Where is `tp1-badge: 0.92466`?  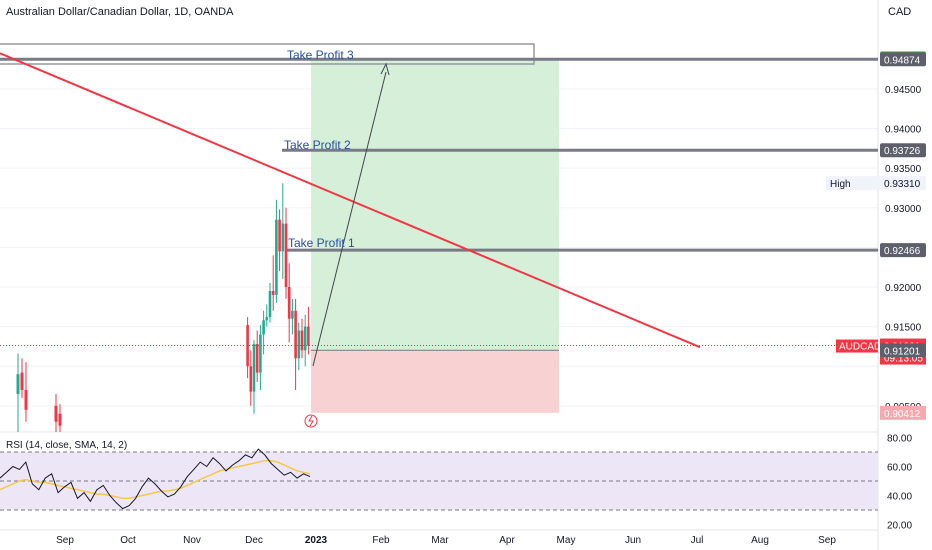
tp1-badge: 0.92466 is located at coordinates (902, 251).